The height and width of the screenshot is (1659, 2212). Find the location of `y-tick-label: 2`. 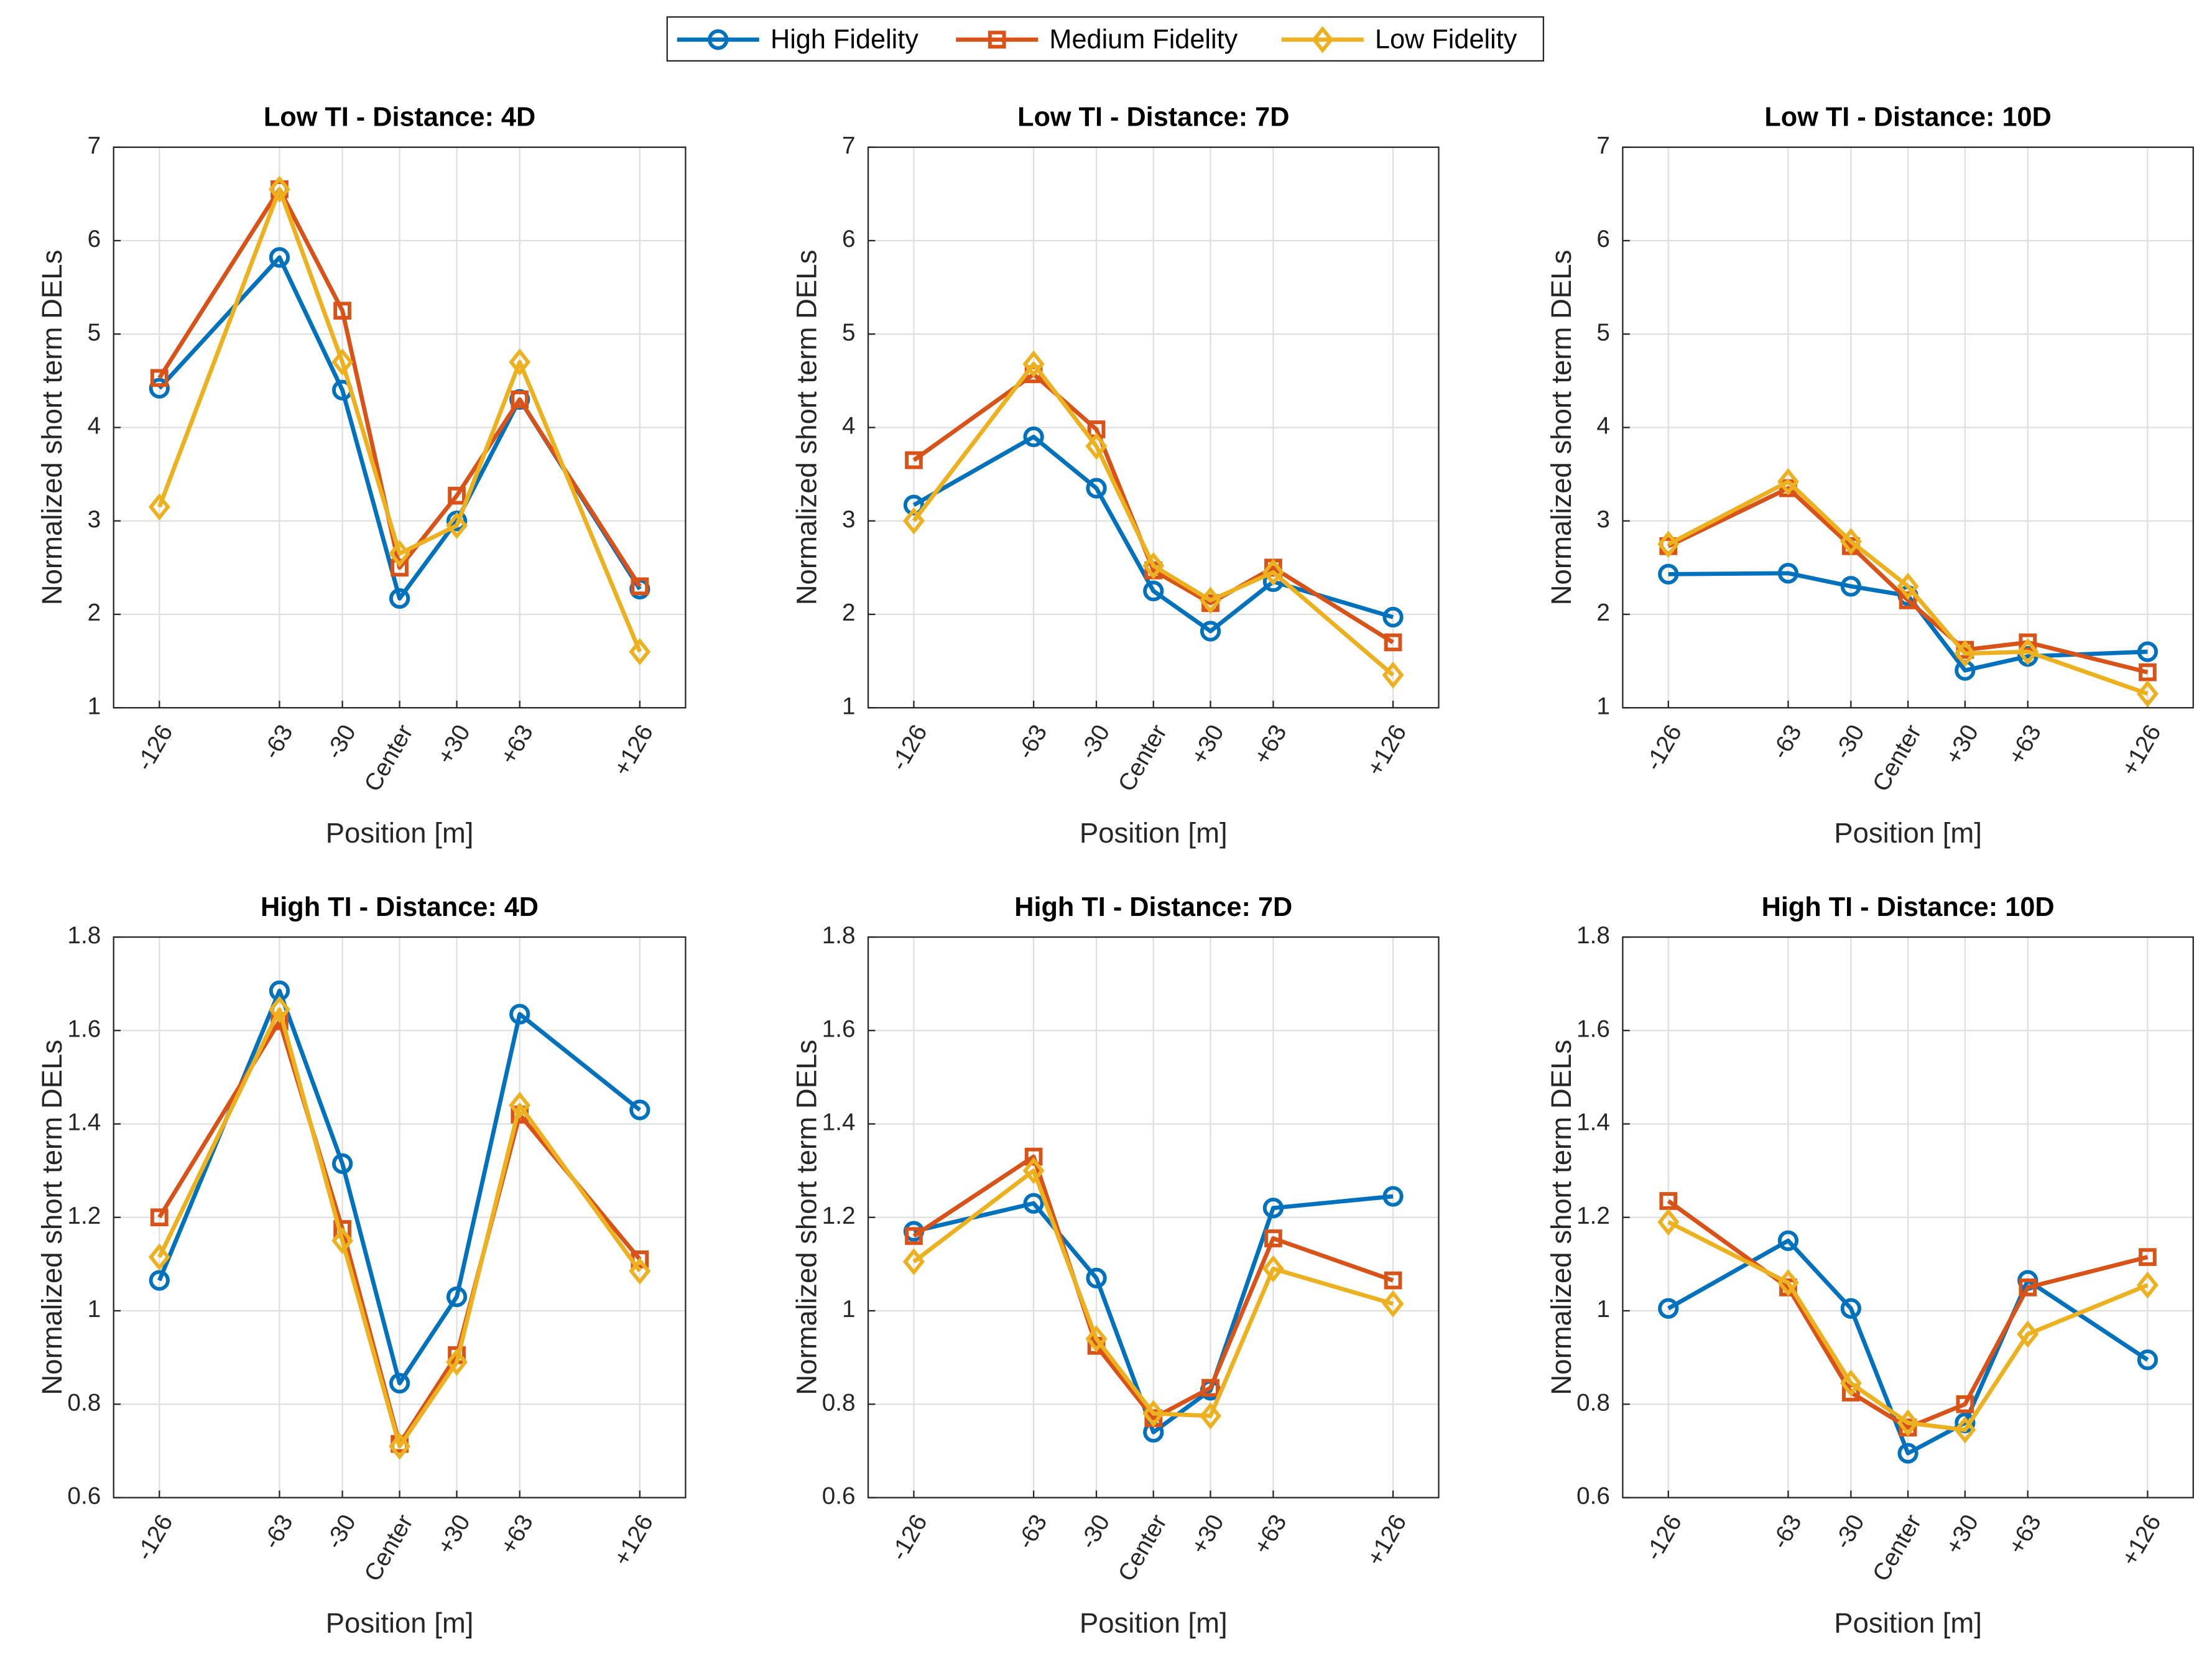

y-tick-label: 2 is located at coordinates (94, 612).